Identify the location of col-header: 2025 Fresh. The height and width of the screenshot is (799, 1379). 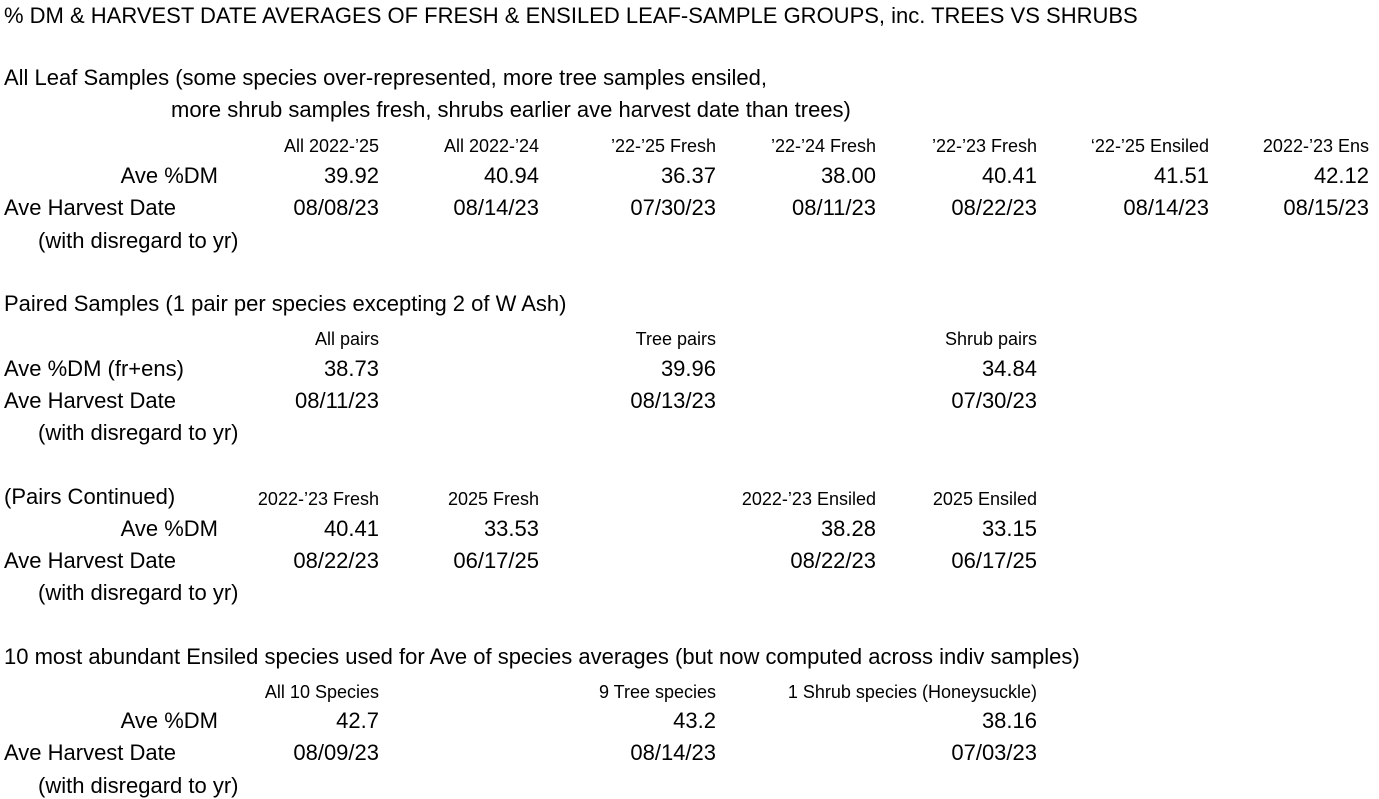
(493, 499).